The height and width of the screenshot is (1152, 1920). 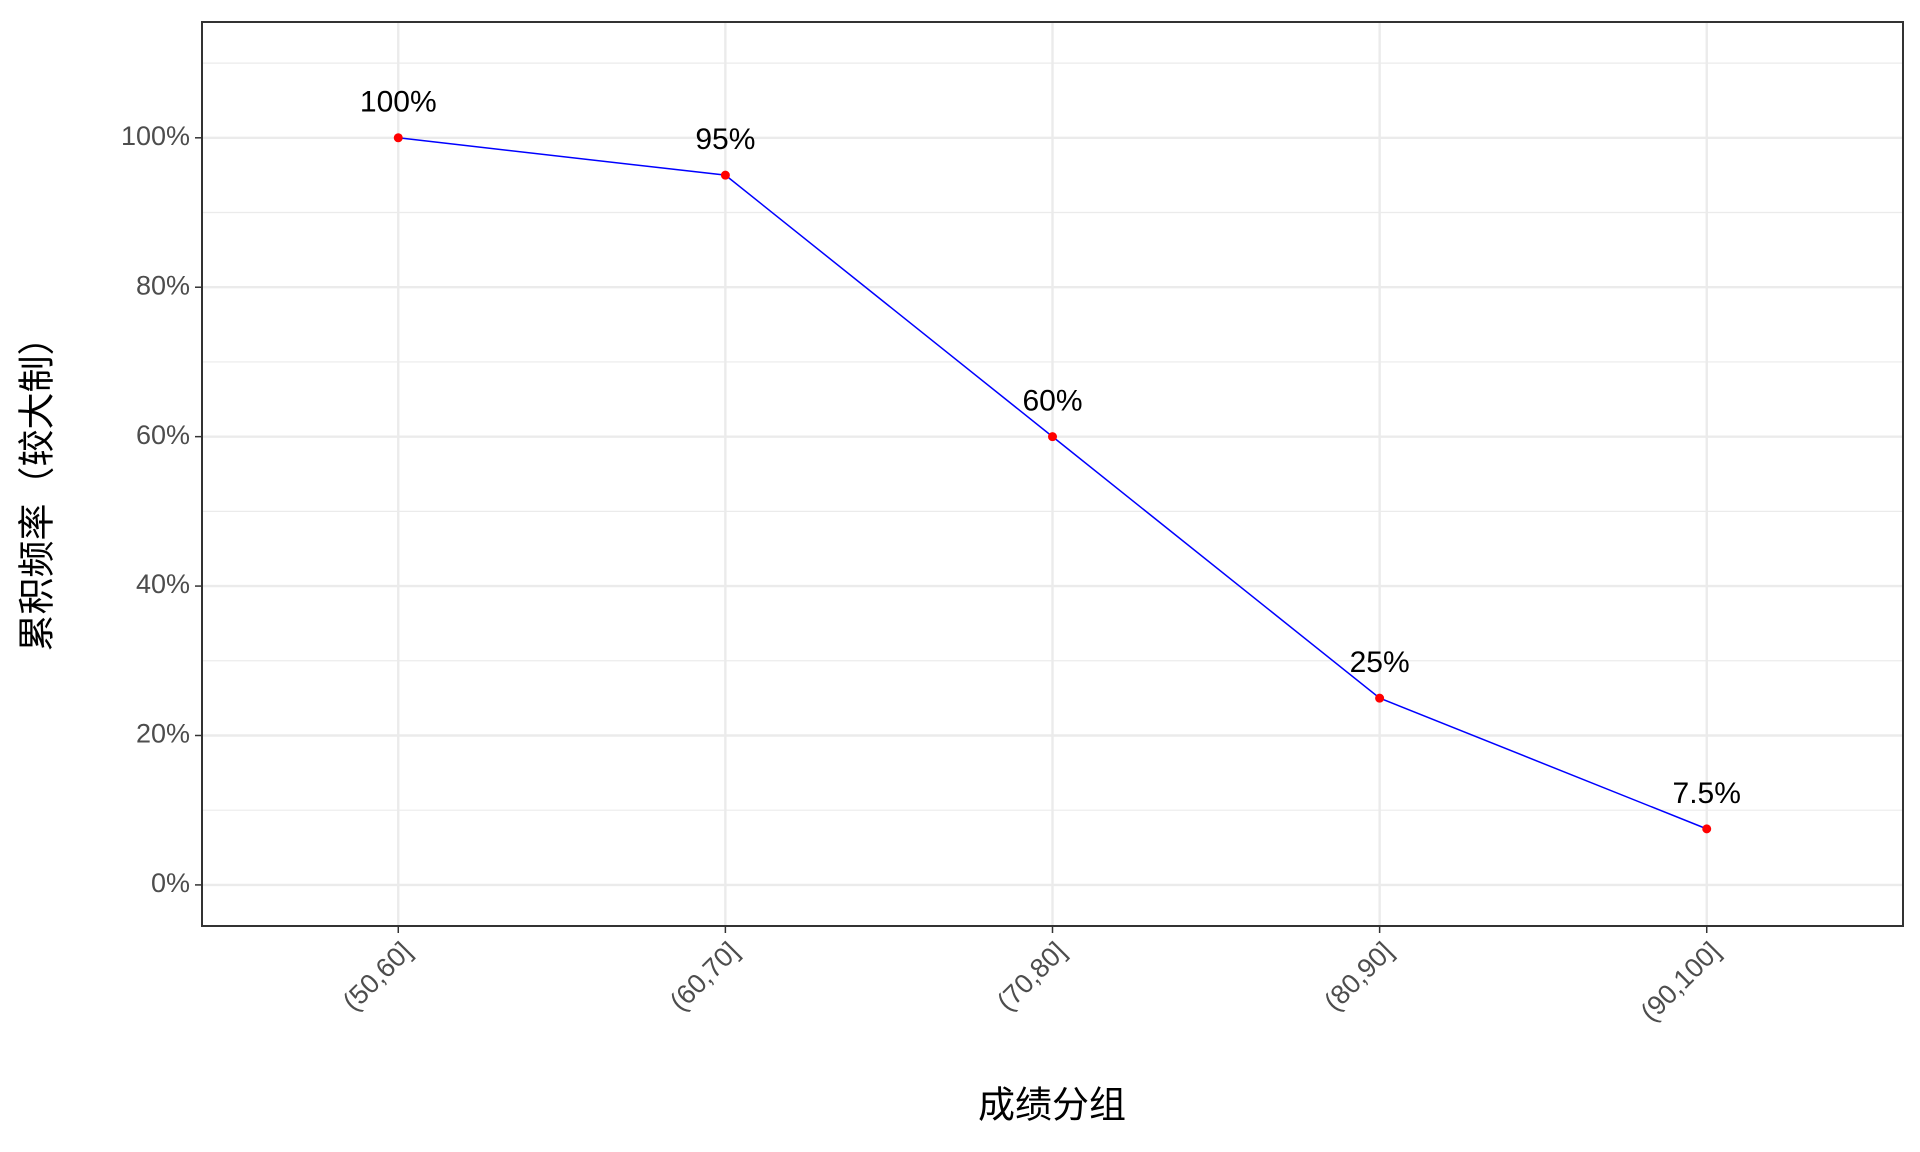 What do you see at coordinates (1358, 976) in the screenshot?
I see `x-tick-label: (80,90]` at bounding box center [1358, 976].